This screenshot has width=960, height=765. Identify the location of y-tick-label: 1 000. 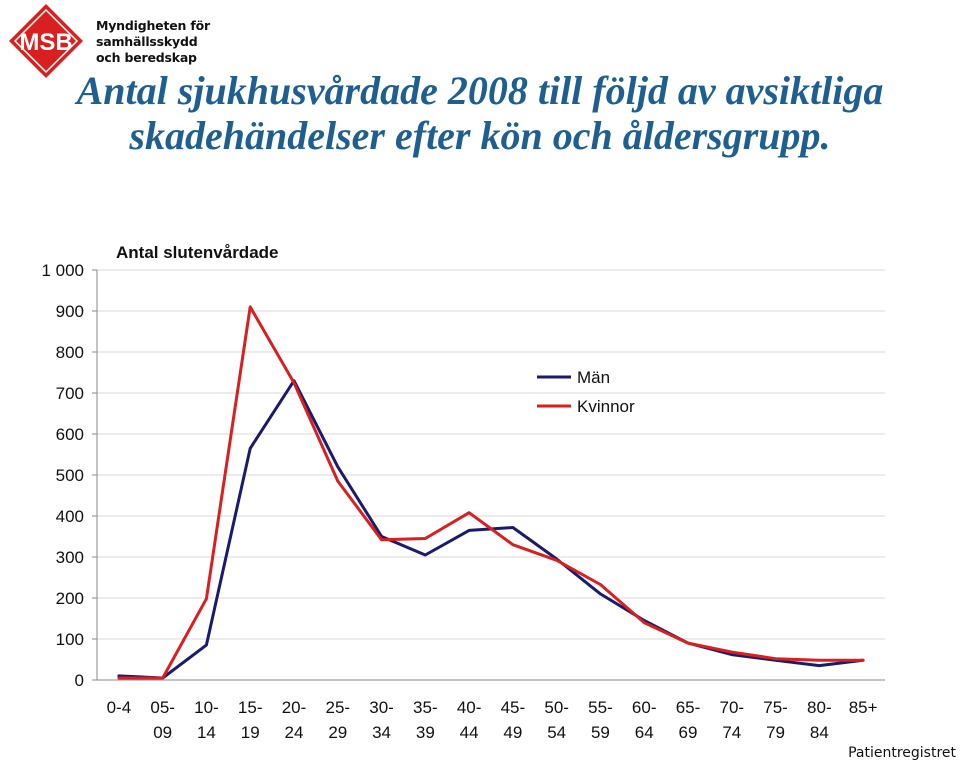
(62, 270).